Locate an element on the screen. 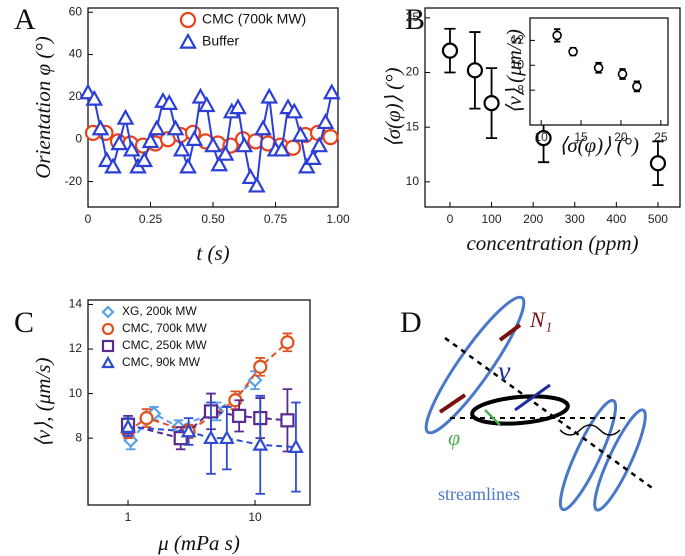  x-tick-label: 10 is located at coordinates (541, 137).